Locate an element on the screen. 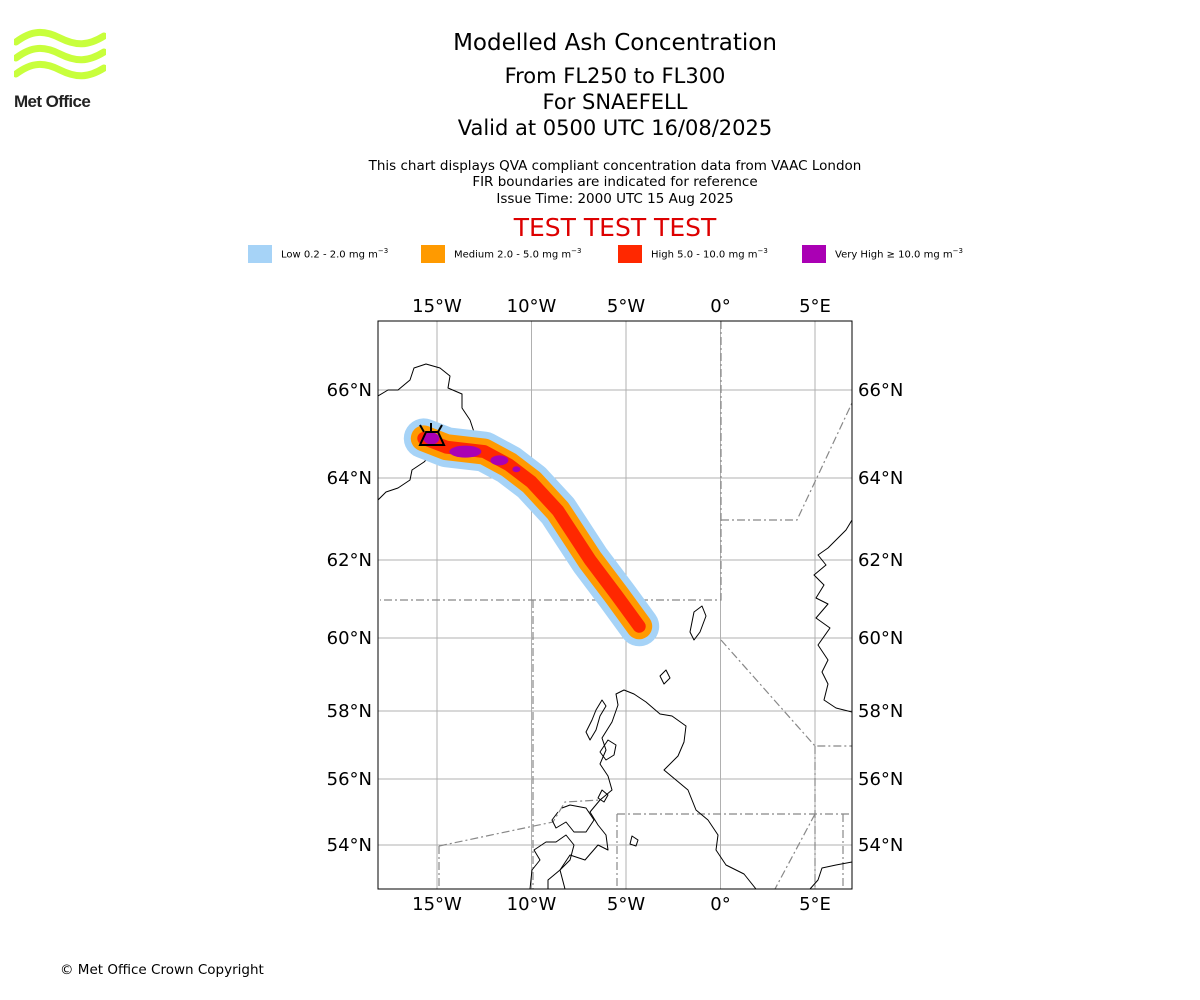  lat-tick-label-left: 58°N is located at coordinates (349, 711).